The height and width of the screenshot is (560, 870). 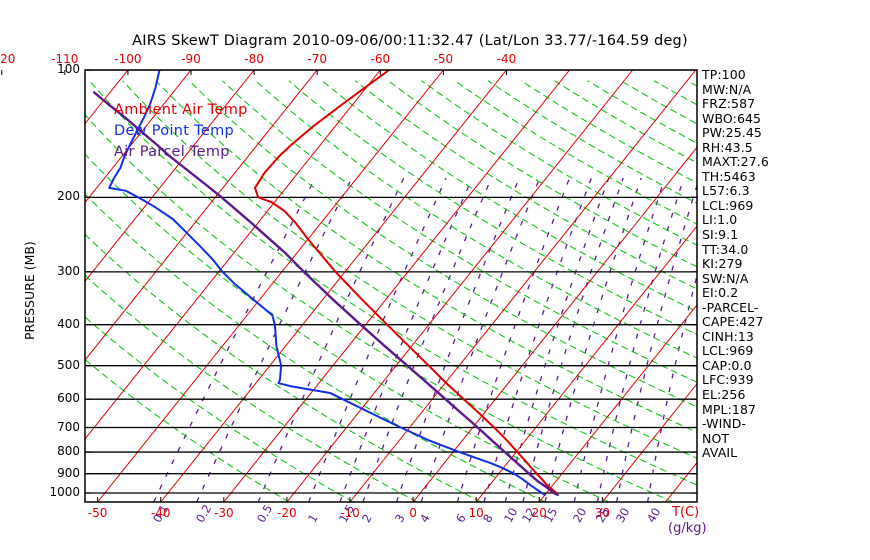 What do you see at coordinates (722, 264) in the screenshot?
I see `param-row: KI:279` at bounding box center [722, 264].